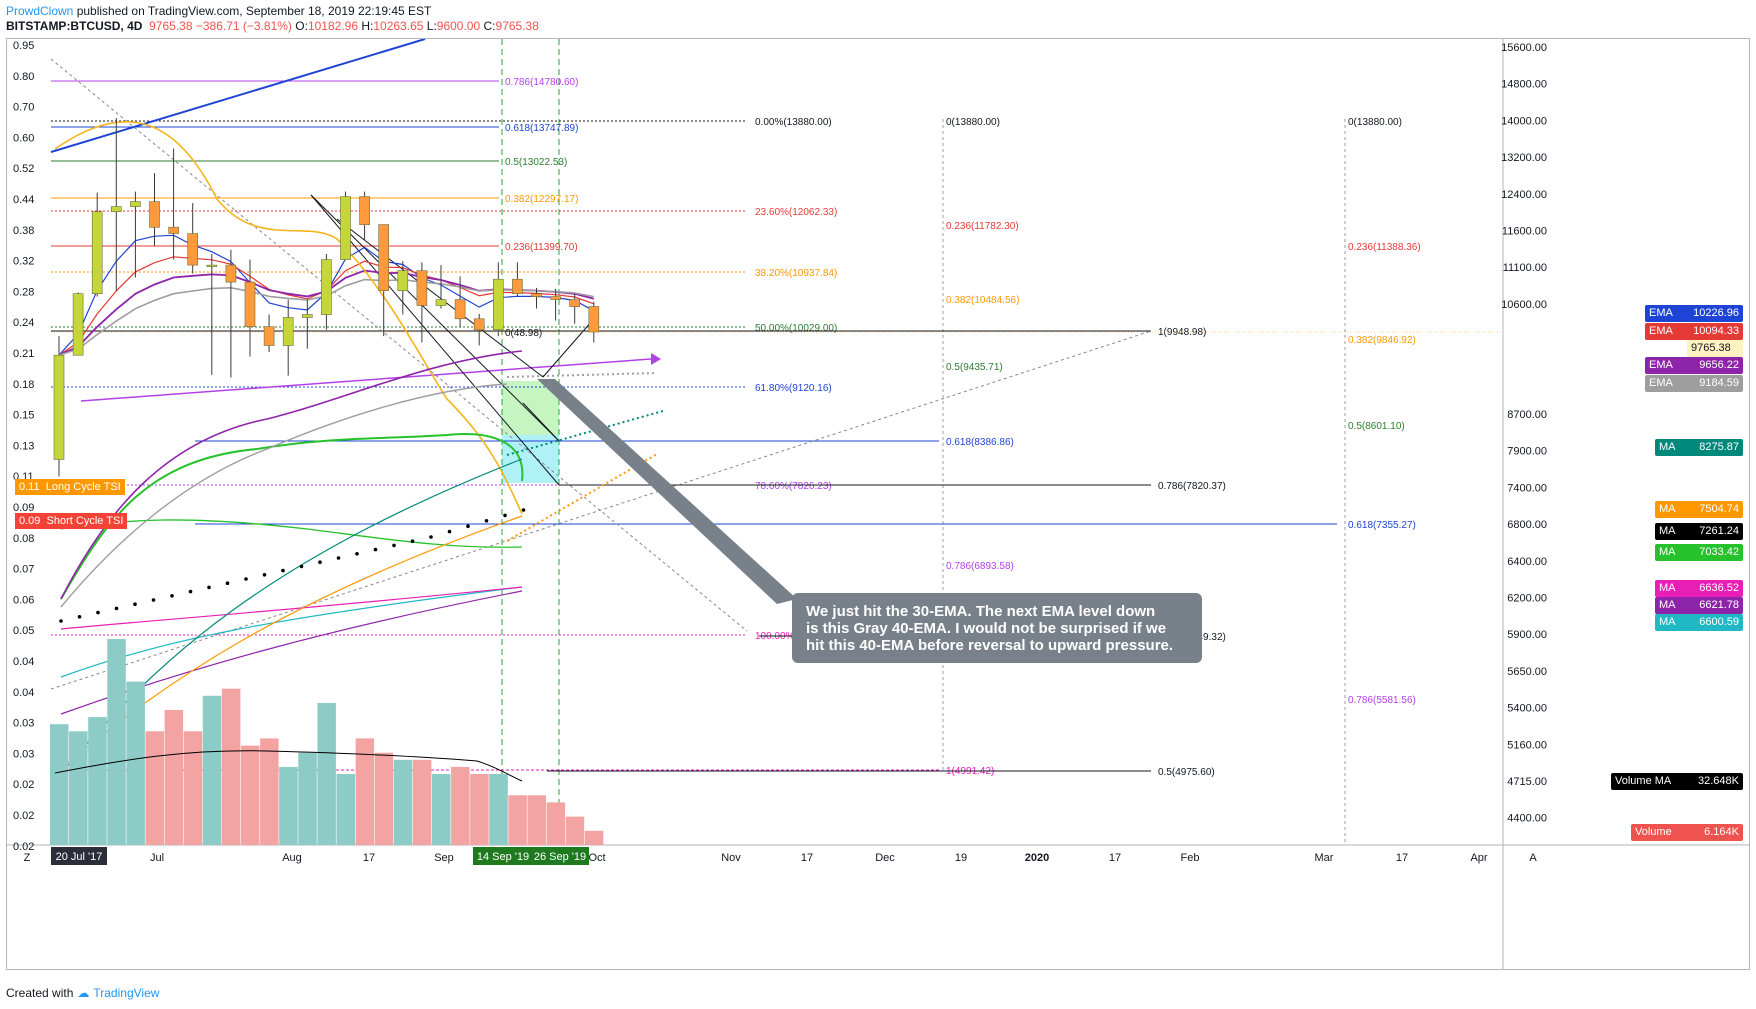 The height and width of the screenshot is (1009, 1756). What do you see at coordinates (731, 858) in the screenshot?
I see `time-axis-label: Nov` at bounding box center [731, 858].